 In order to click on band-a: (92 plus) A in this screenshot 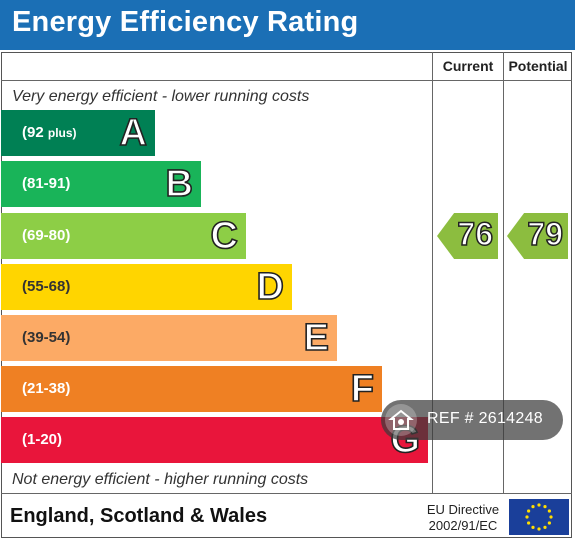, I will do `click(78, 133)`.